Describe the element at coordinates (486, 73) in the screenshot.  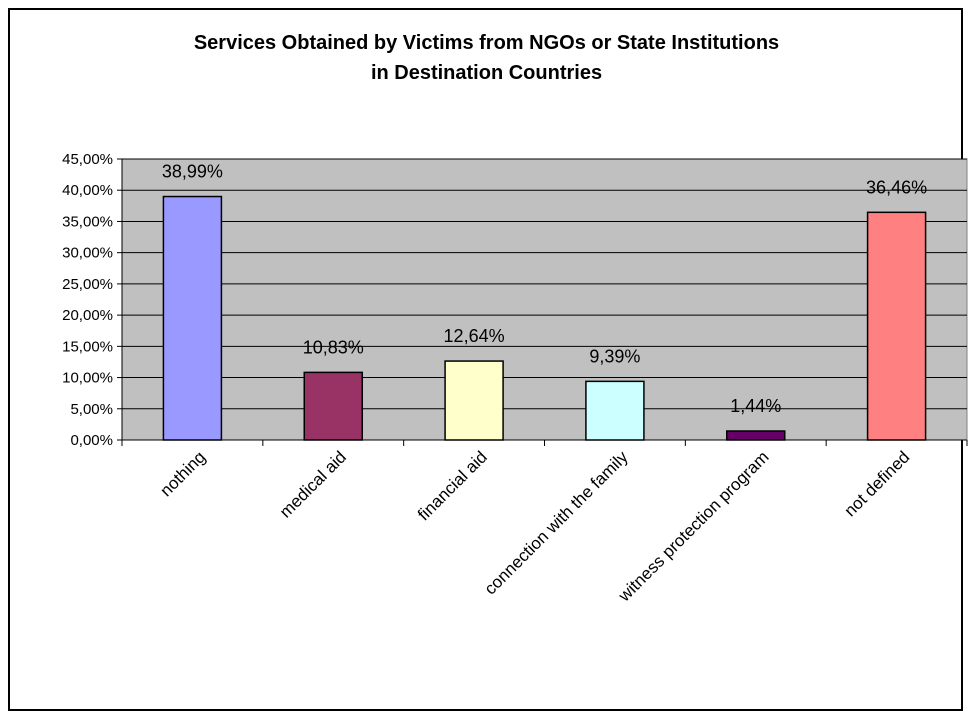
I see `chart-title-line-2: in Destination Countries` at that location.